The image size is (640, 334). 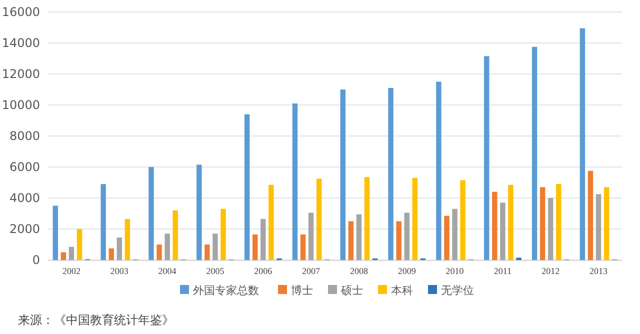 What do you see at coordinates (503, 271) in the screenshot?
I see `x-tick-label: 2011` at bounding box center [503, 271].